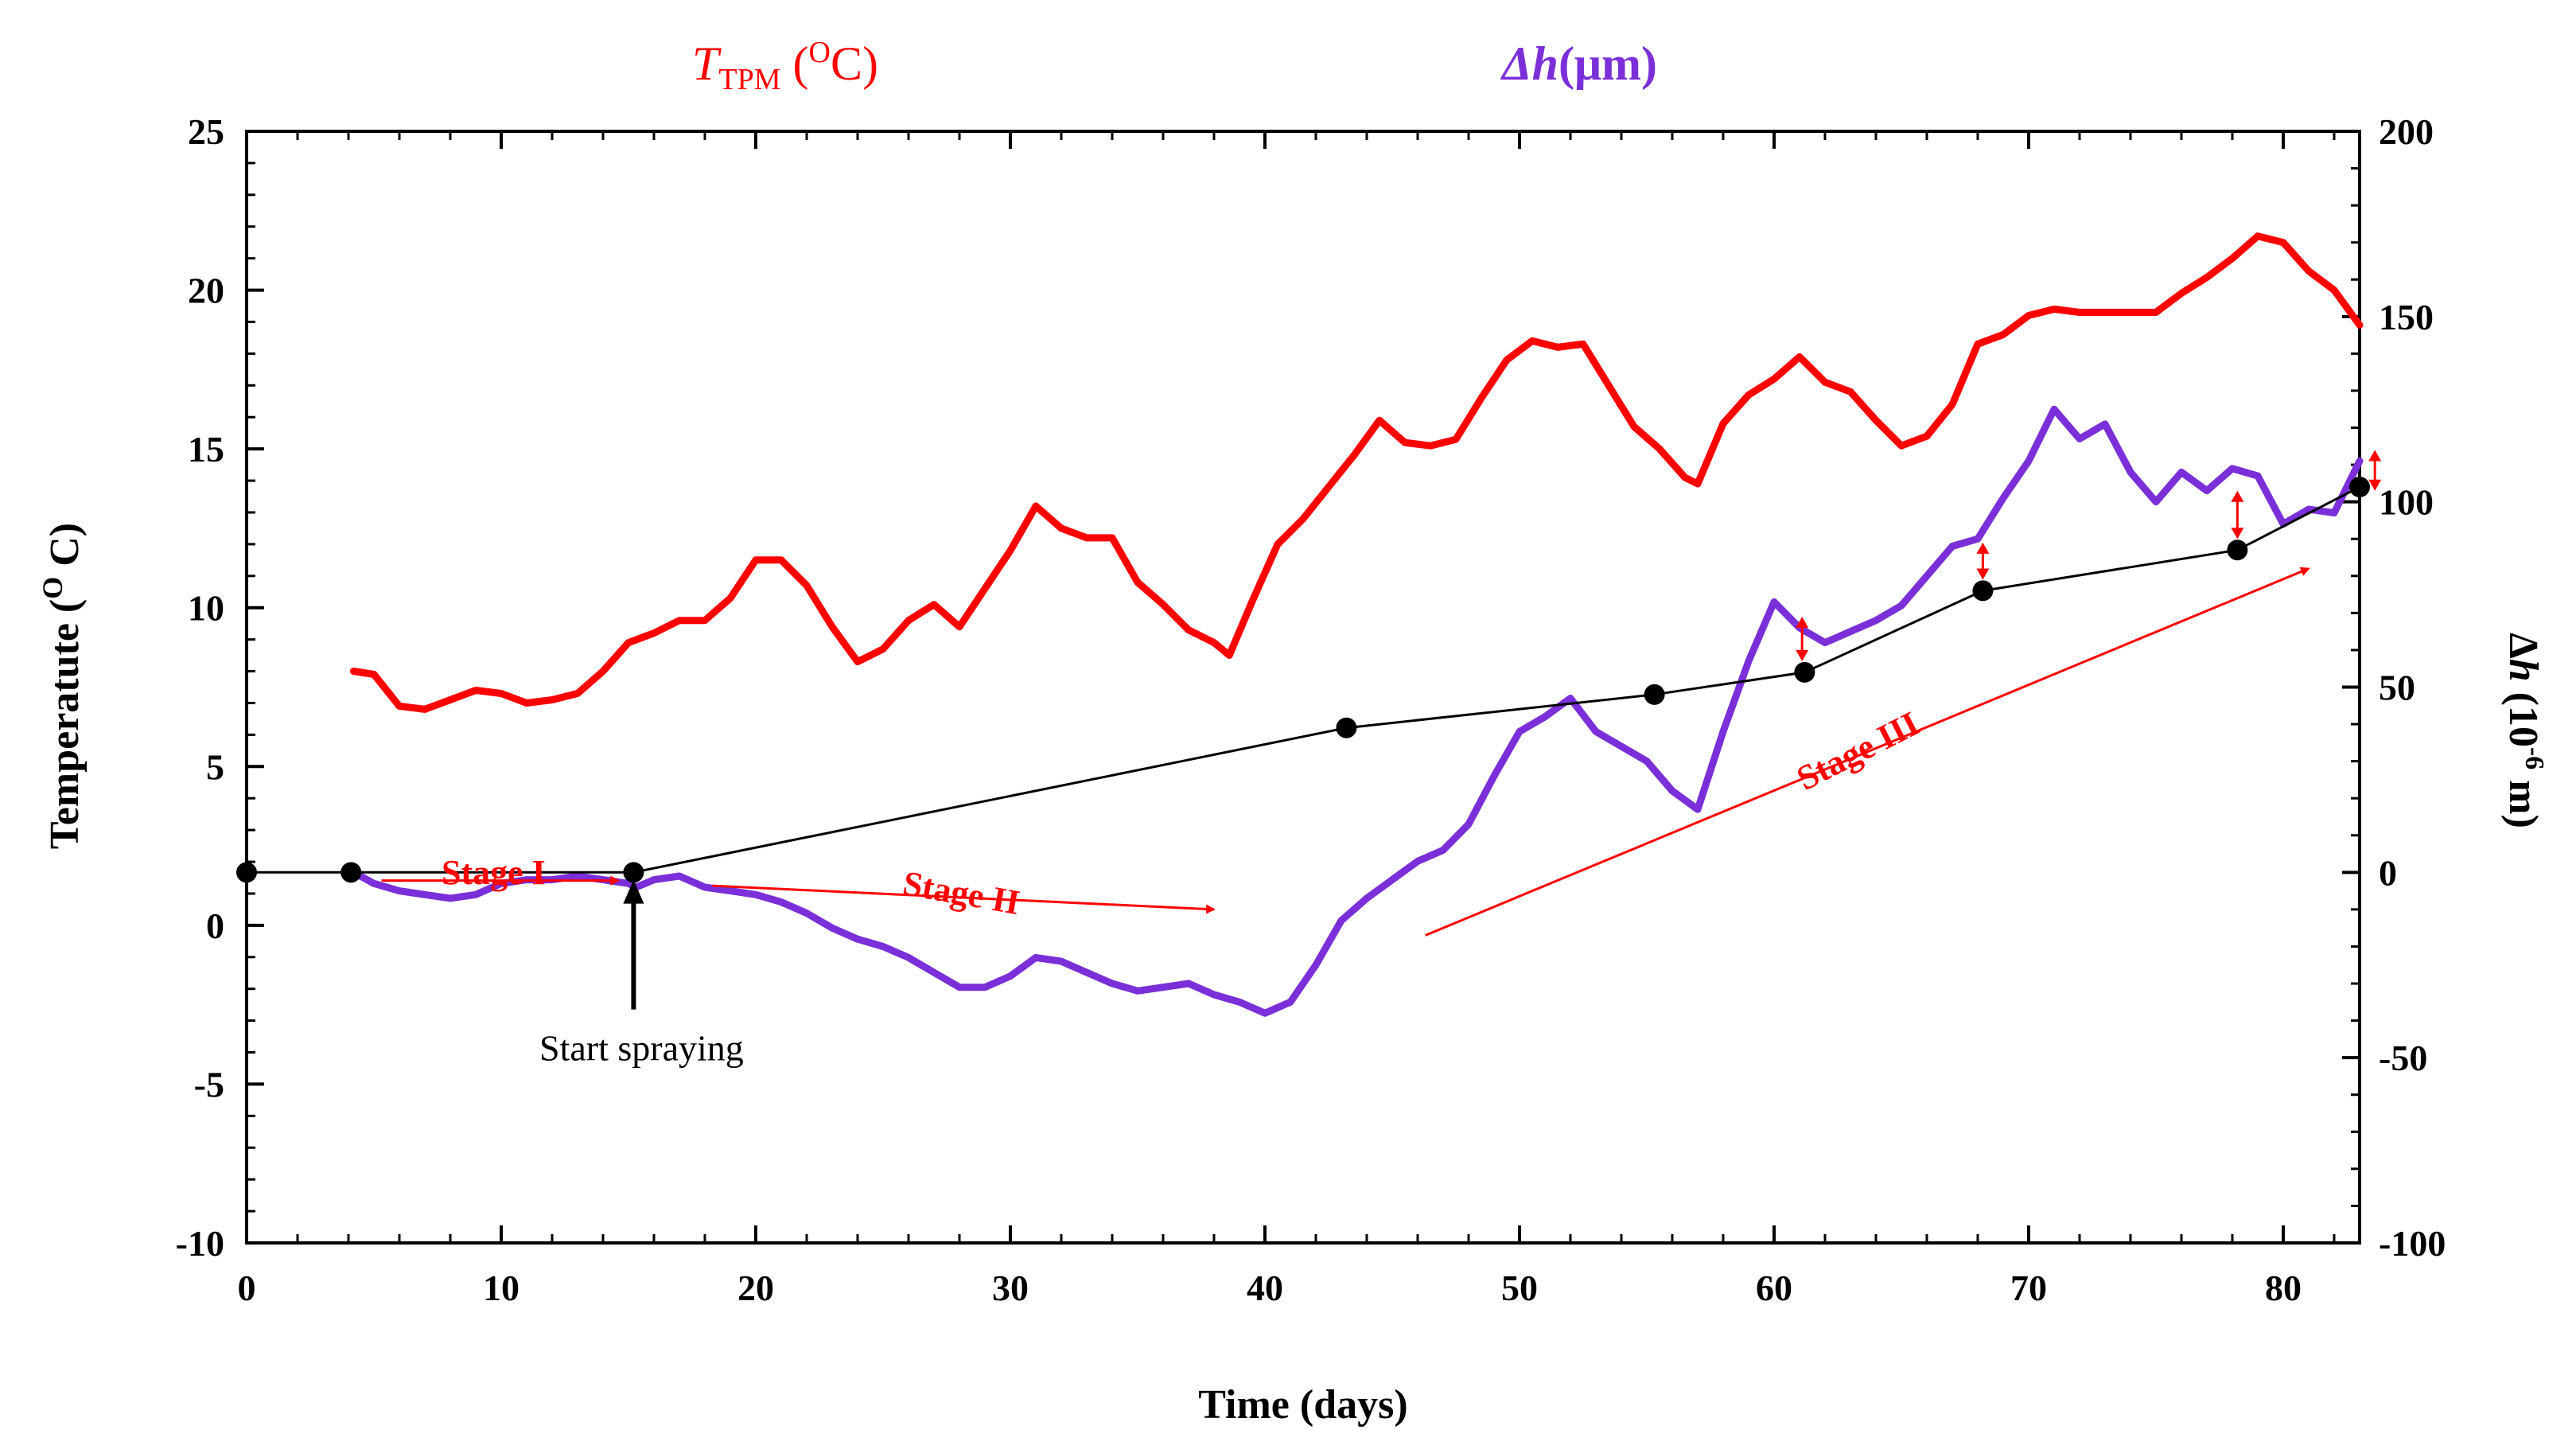  Describe the element at coordinates (2523, 798) in the screenshot. I see `y2-axis-title-unit: m)` at that location.